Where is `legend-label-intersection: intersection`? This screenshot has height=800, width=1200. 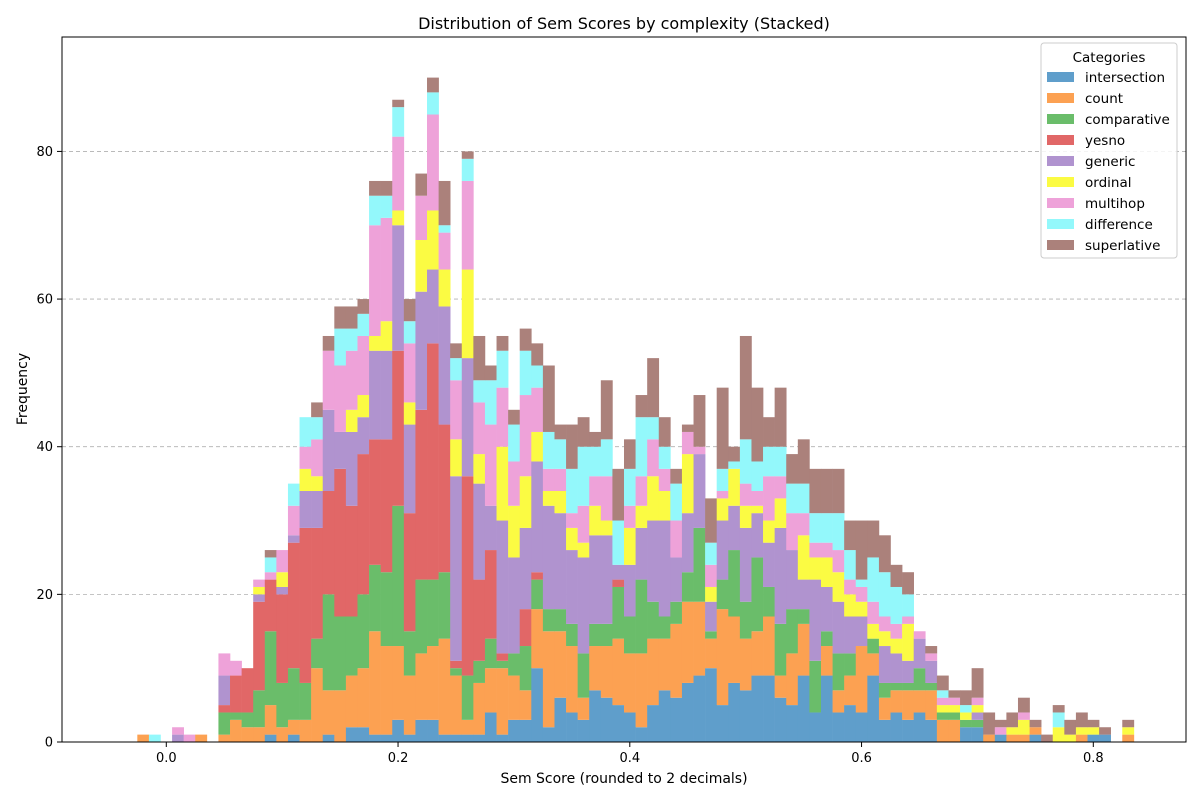
legend-label-intersection: intersection is located at coordinates (1125, 78).